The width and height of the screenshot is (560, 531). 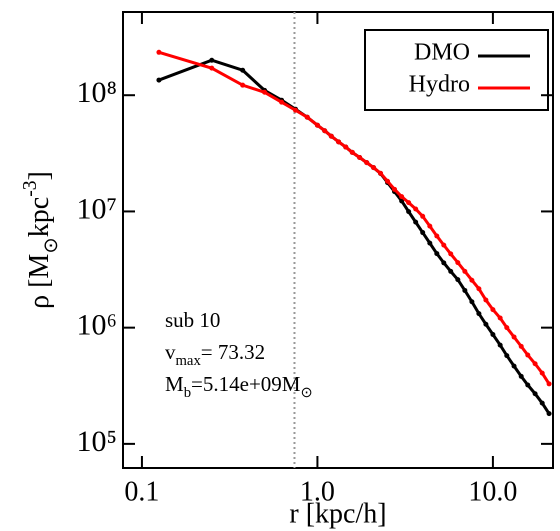 What do you see at coordinates (97, 92) in the screenshot?
I see `y-tick-label: 10⁸` at bounding box center [97, 92].